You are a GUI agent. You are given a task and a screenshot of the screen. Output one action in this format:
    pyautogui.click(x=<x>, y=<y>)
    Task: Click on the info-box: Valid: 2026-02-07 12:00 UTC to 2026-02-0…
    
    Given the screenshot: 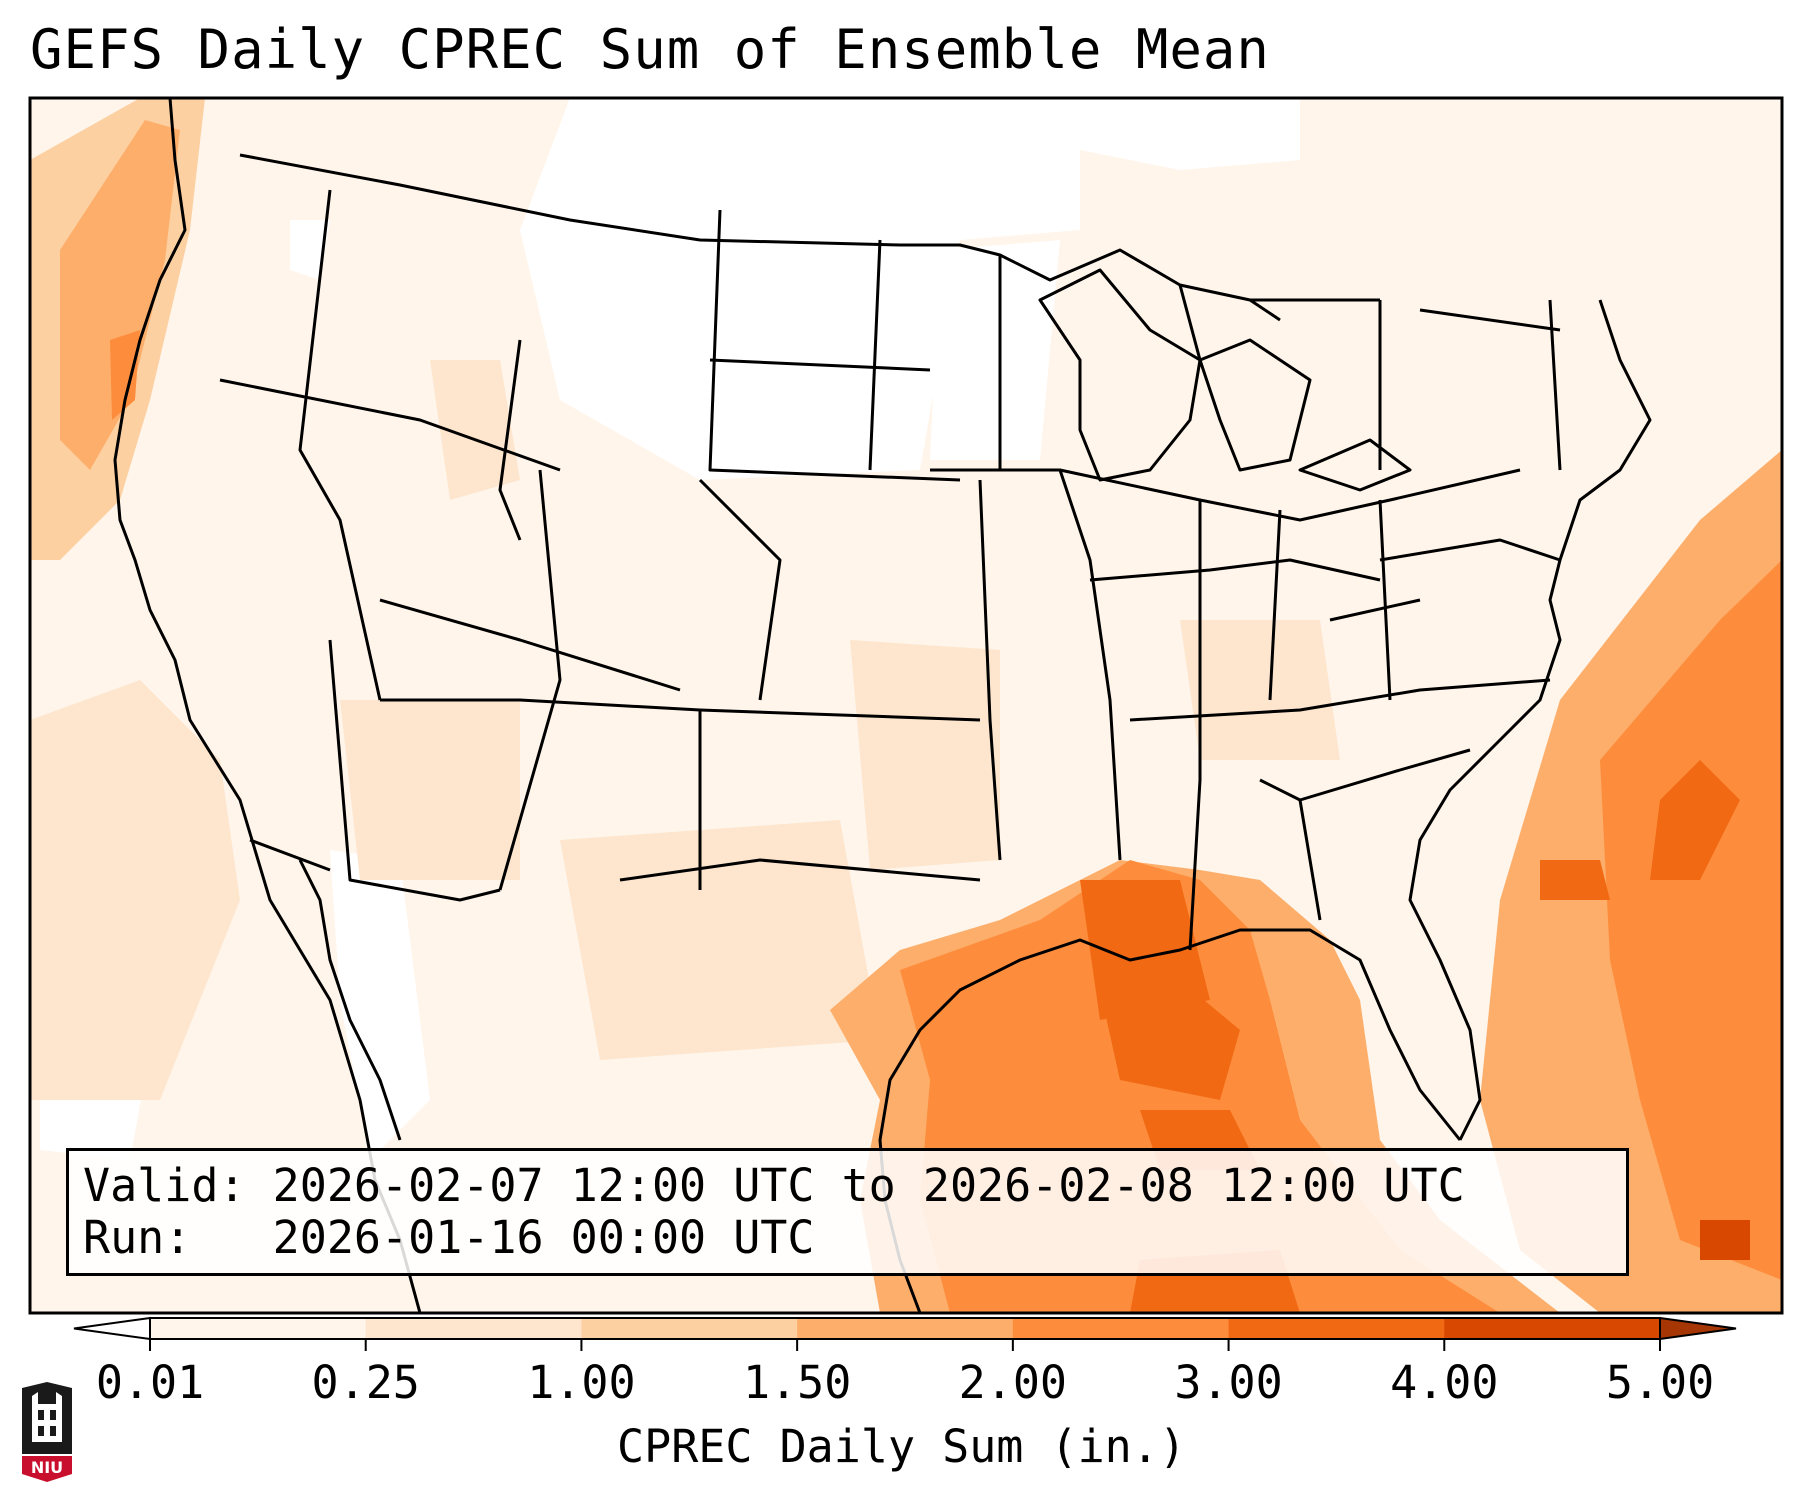 What is the action you would take?
    pyautogui.click(x=847, y=1212)
    